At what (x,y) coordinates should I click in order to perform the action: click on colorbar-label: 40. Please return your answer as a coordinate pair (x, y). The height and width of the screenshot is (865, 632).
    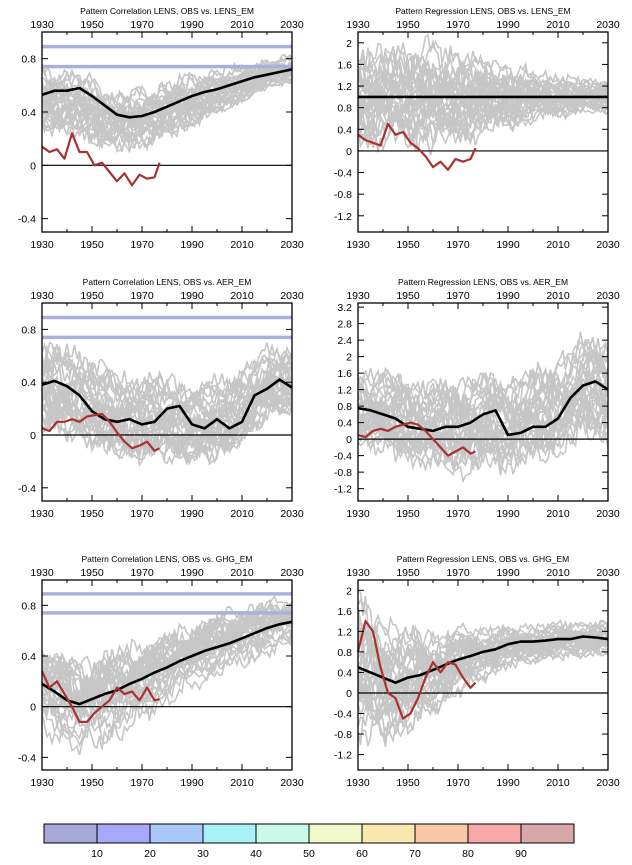
    Looking at the image, I should click on (256, 854).